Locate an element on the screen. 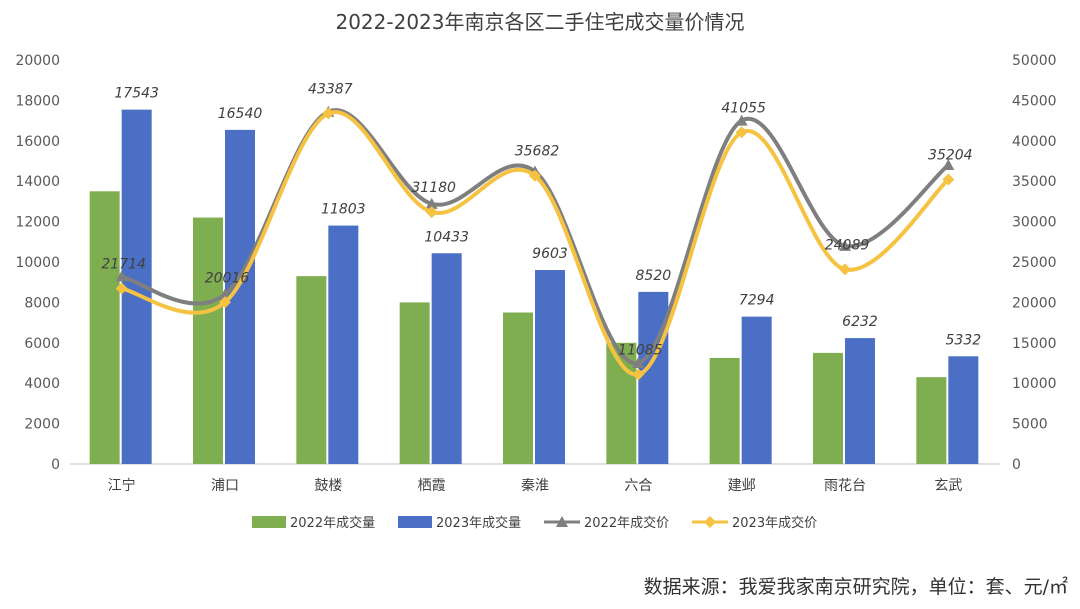  bar-value-label: 8520 is located at coordinates (654, 276).